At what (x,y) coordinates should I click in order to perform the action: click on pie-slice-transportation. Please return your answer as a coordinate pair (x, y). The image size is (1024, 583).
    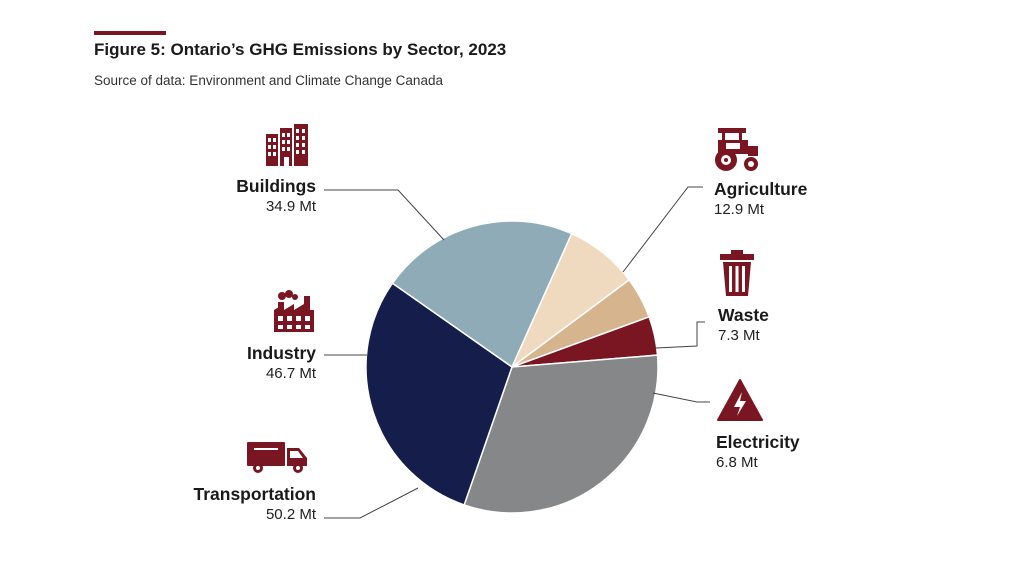
    Looking at the image, I should click on (561, 434).